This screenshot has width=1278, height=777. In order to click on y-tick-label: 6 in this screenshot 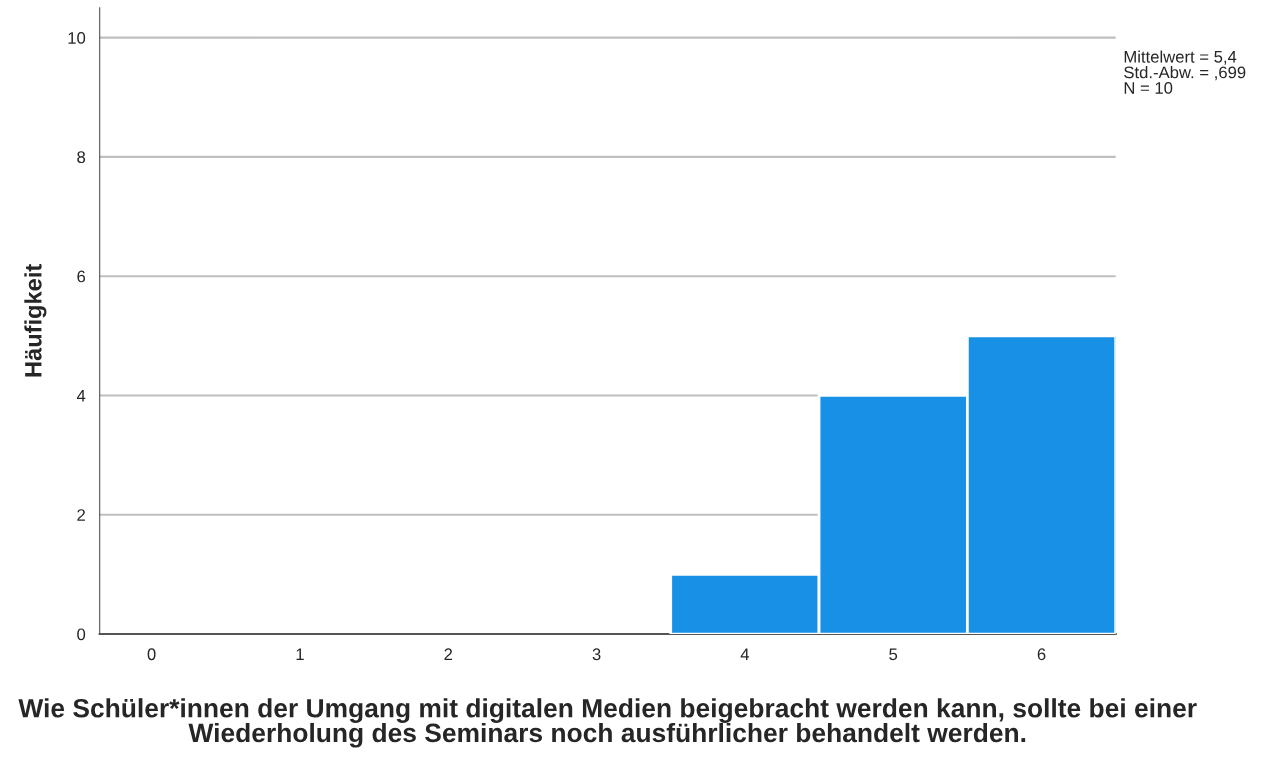, I will do `click(81, 276)`.